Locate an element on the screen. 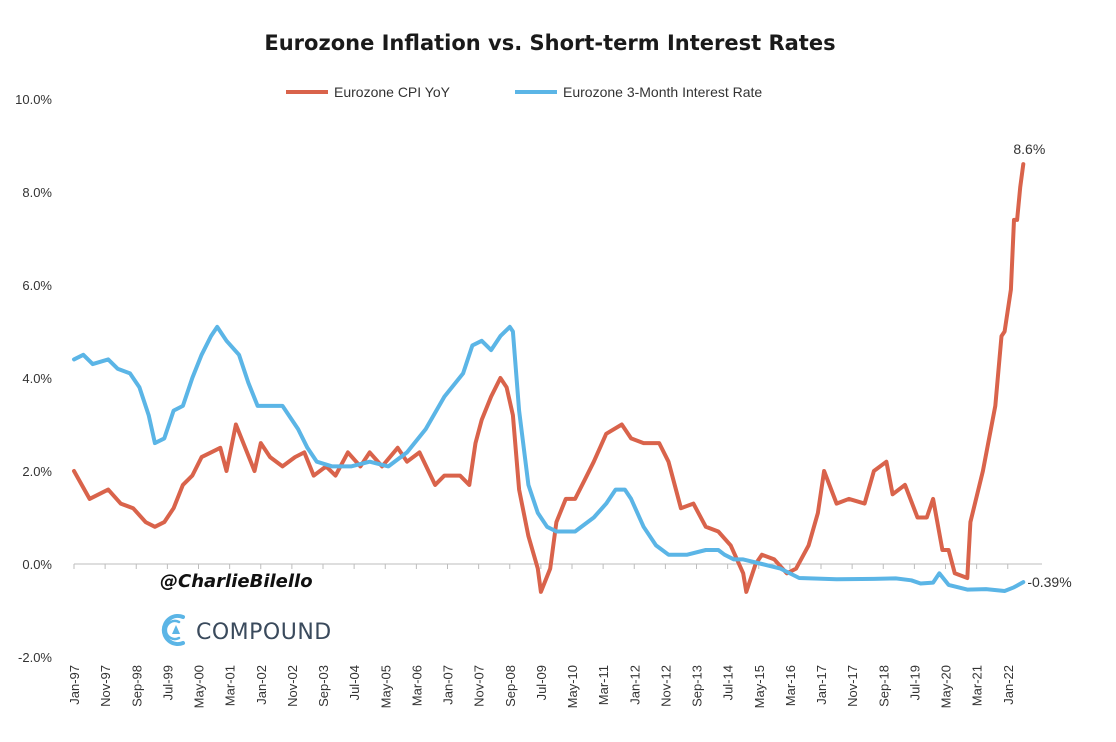 This screenshot has height=742, width=1116. x-tick-label: May-00 is located at coordinates (199, 686).